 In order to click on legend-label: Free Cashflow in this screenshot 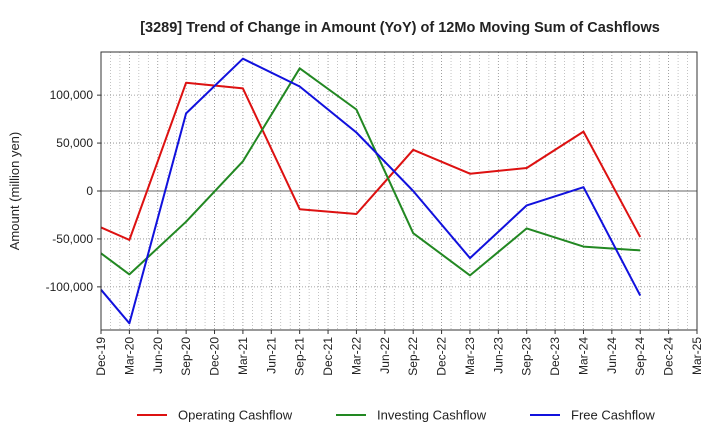, I will do `click(613, 415)`.